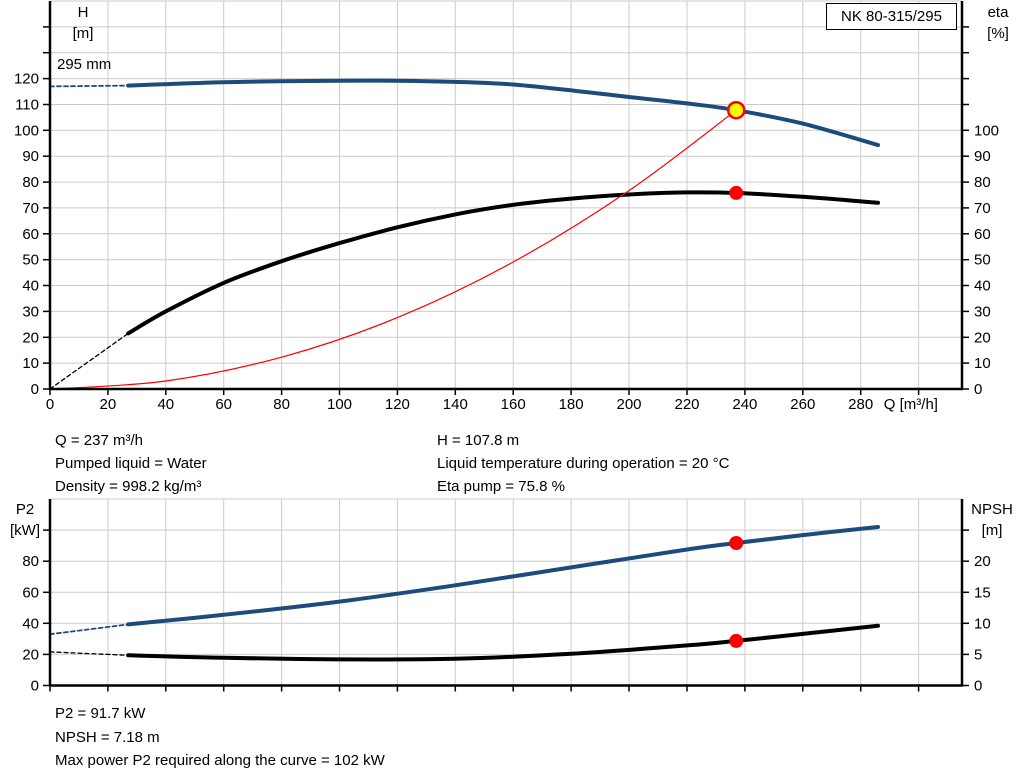  I want to click on y-axis-title-p2: P2 [kW], so click(25, 520).